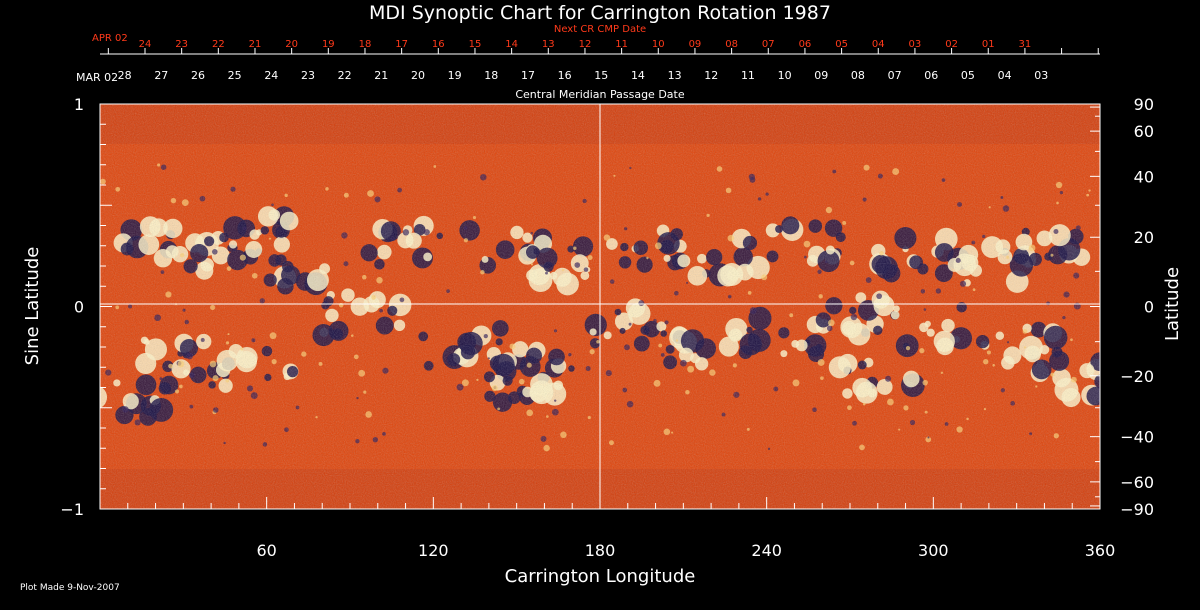 This screenshot has height=610, width=1200. What do you see at coordinates (841, 44) in the screenshot?
I see `next-cr-date-label: 05` at bounding box center [841, 44].